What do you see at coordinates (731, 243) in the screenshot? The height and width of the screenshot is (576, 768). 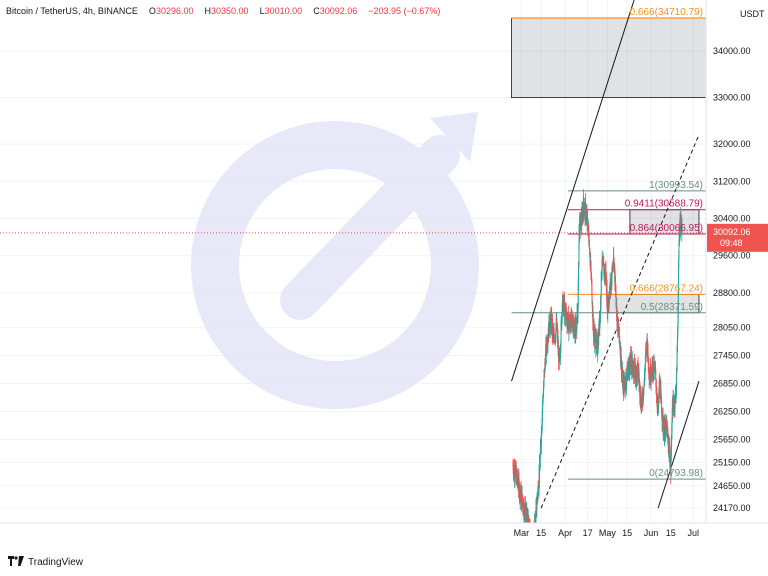 I see `last-price-countdown: 09:48` at bounding box center [731, 243].